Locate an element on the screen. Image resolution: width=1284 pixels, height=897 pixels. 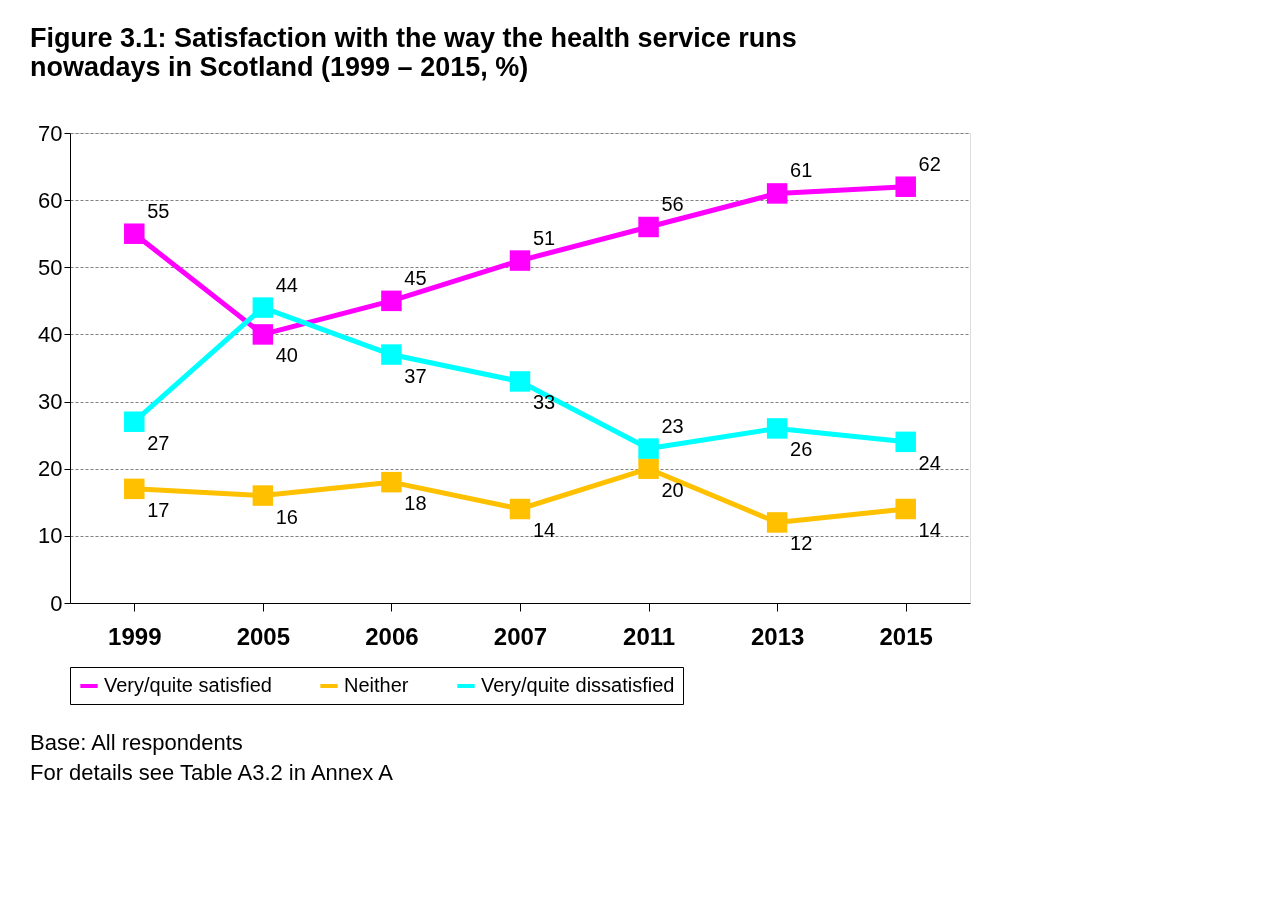
data-label: 12 is located at coordinates (801, 543).